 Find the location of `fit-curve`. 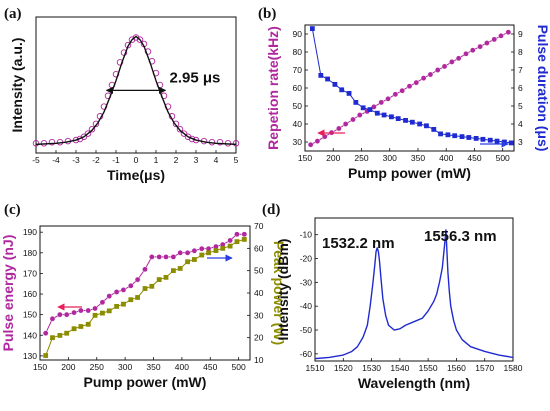

fit-curve is located at coordinates (136, 90).